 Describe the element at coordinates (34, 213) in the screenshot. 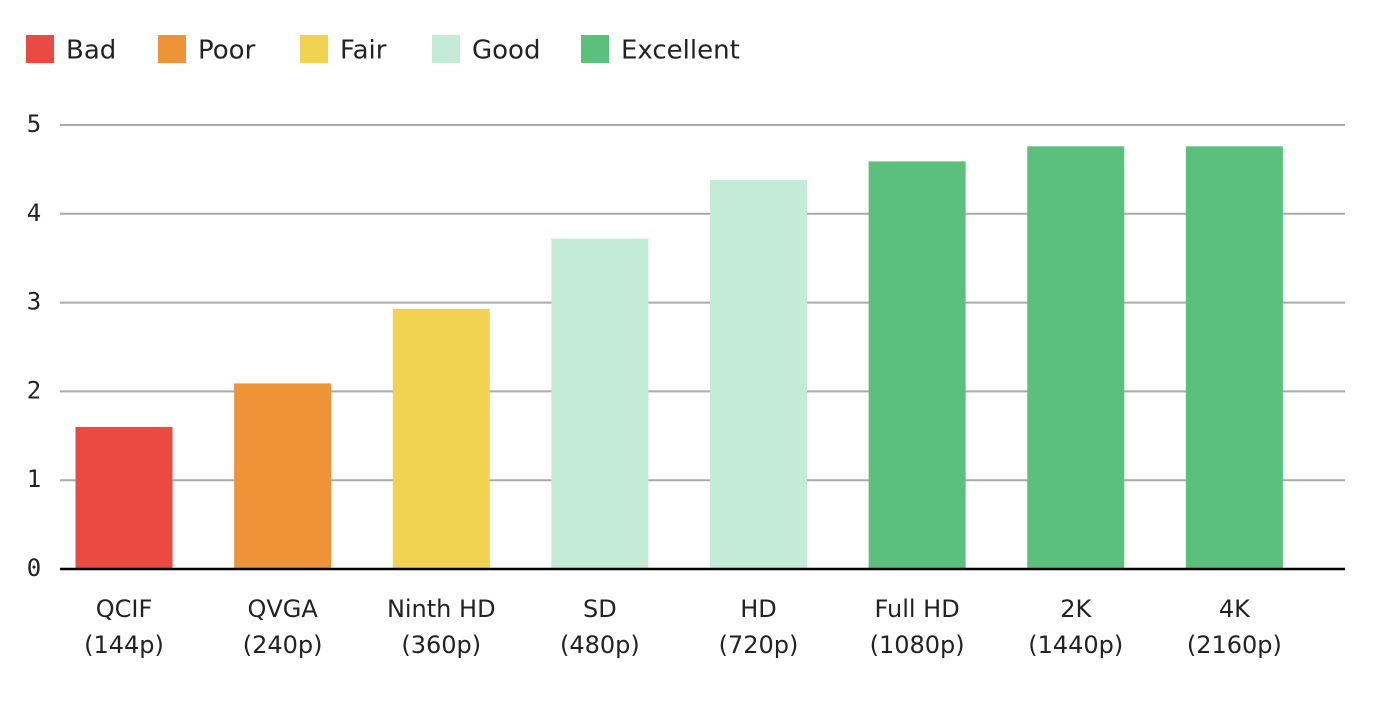

I see `y-tick-label: 4` at that location.